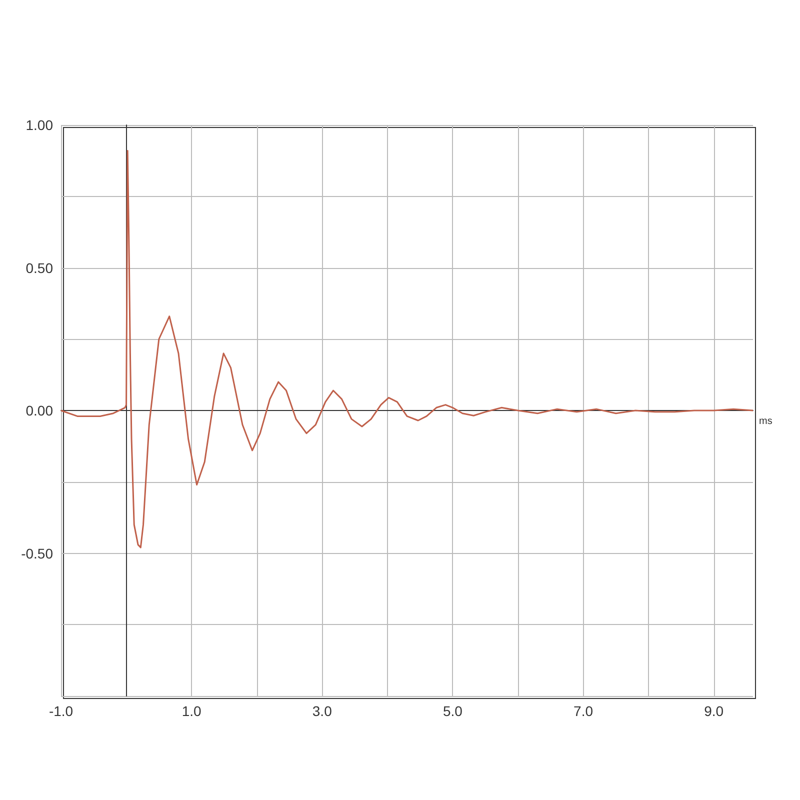 The width and height of the screenshot is (800, 800). What do you see at coordinates (40, 125) in the screenshot?
I see `y-tick-label: 1.00` at bounding box center [40, 125].